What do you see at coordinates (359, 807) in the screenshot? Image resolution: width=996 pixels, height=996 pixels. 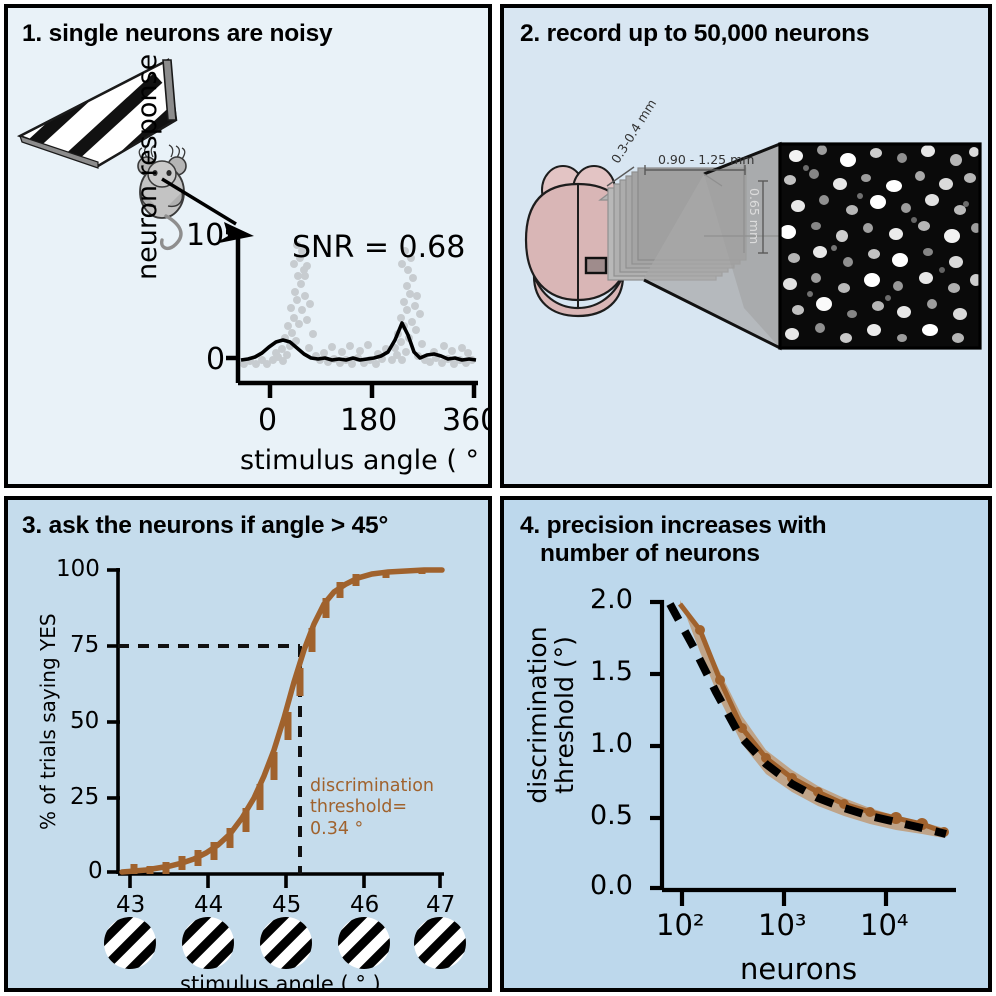 I see `threshold-line-2: threshold=` at bounding box center [359, 807].